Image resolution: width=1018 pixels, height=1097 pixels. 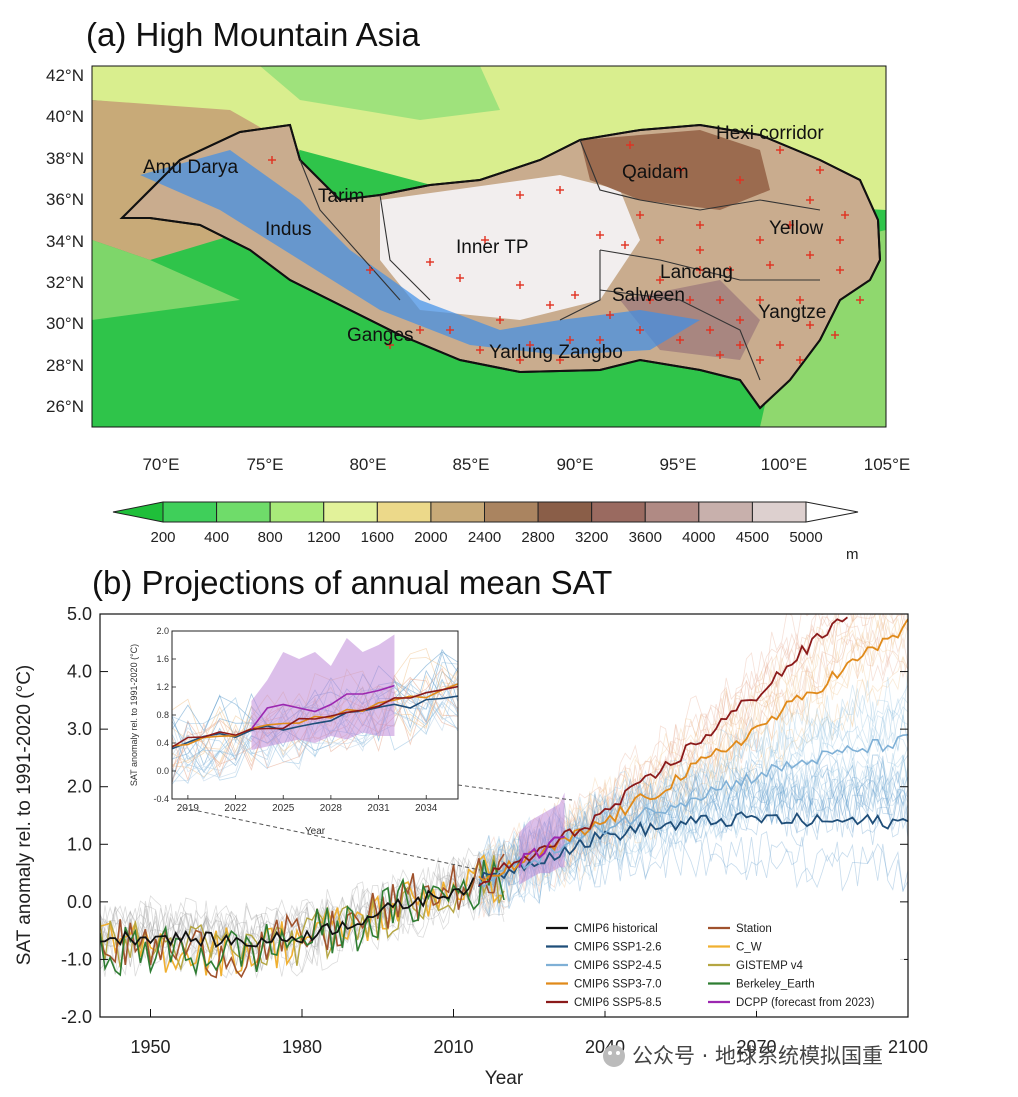 What do you see at coordinates (769, 966) in the screenshot?
I see `legend-label: GISTEMP v4` at bounding box center [769, 966].